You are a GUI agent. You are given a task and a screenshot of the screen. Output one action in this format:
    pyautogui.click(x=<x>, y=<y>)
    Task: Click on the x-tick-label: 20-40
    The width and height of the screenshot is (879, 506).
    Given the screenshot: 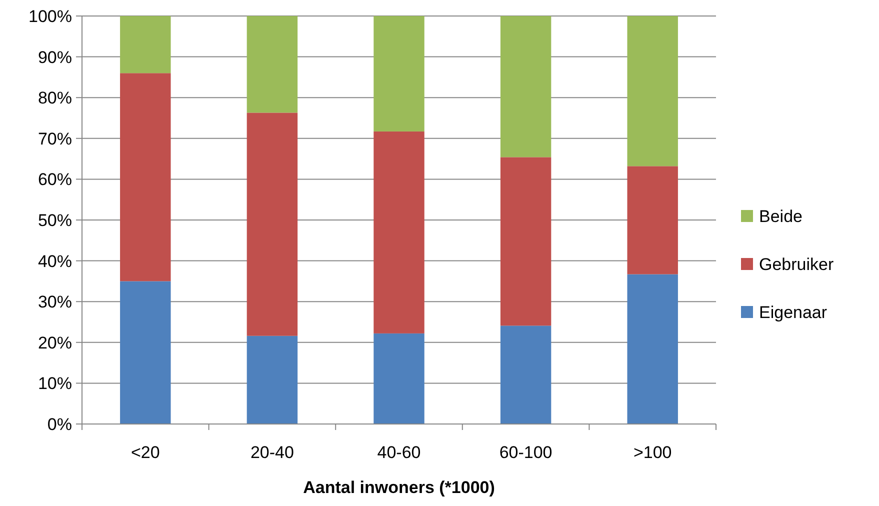 What is the action you would take?
    pyautogui.click(x=272, y=452)
    